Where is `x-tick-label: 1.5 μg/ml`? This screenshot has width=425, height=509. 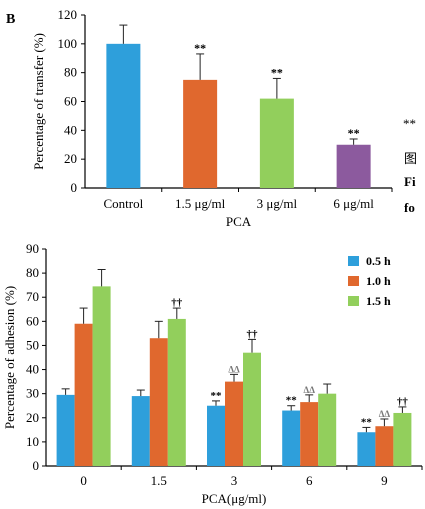
x-tick-label: 1.5 μg/ml is located at coordinates (200, 203).